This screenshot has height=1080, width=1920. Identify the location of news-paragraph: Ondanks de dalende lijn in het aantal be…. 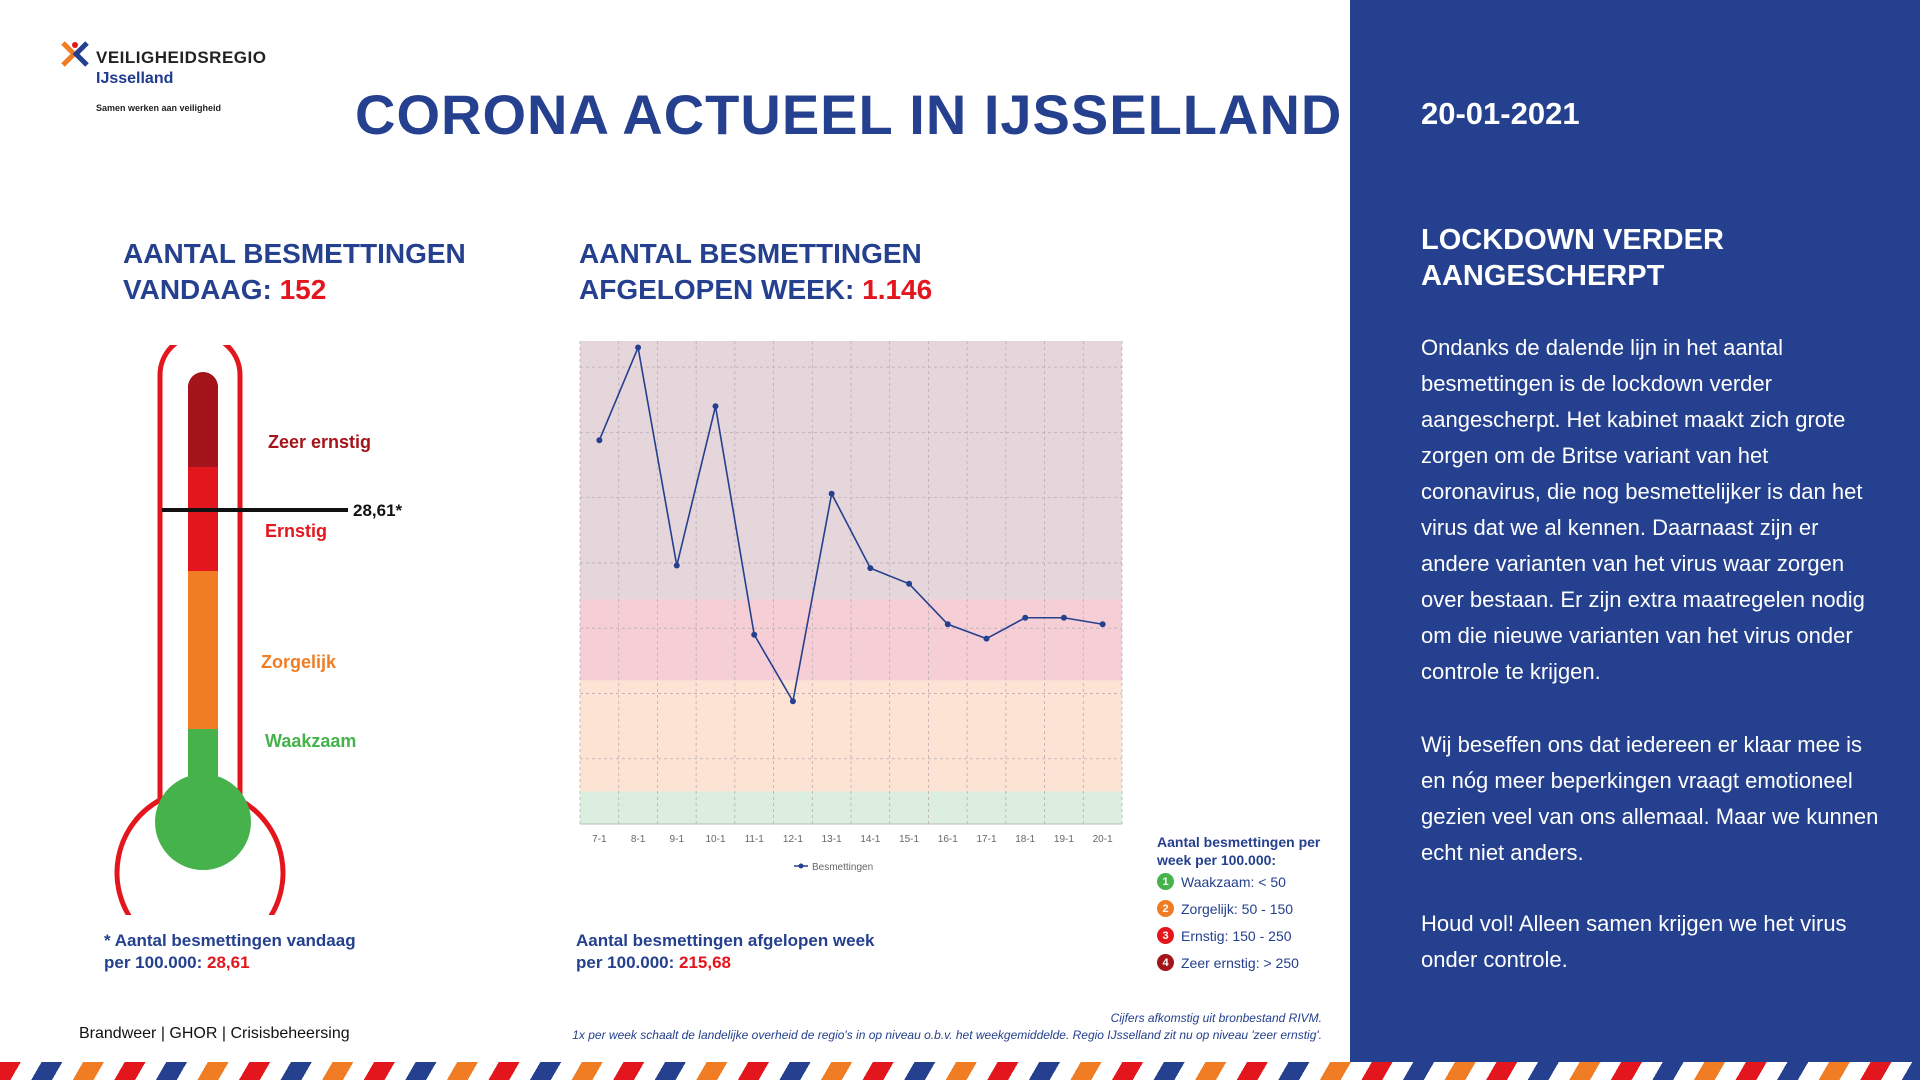
(1643, 509).